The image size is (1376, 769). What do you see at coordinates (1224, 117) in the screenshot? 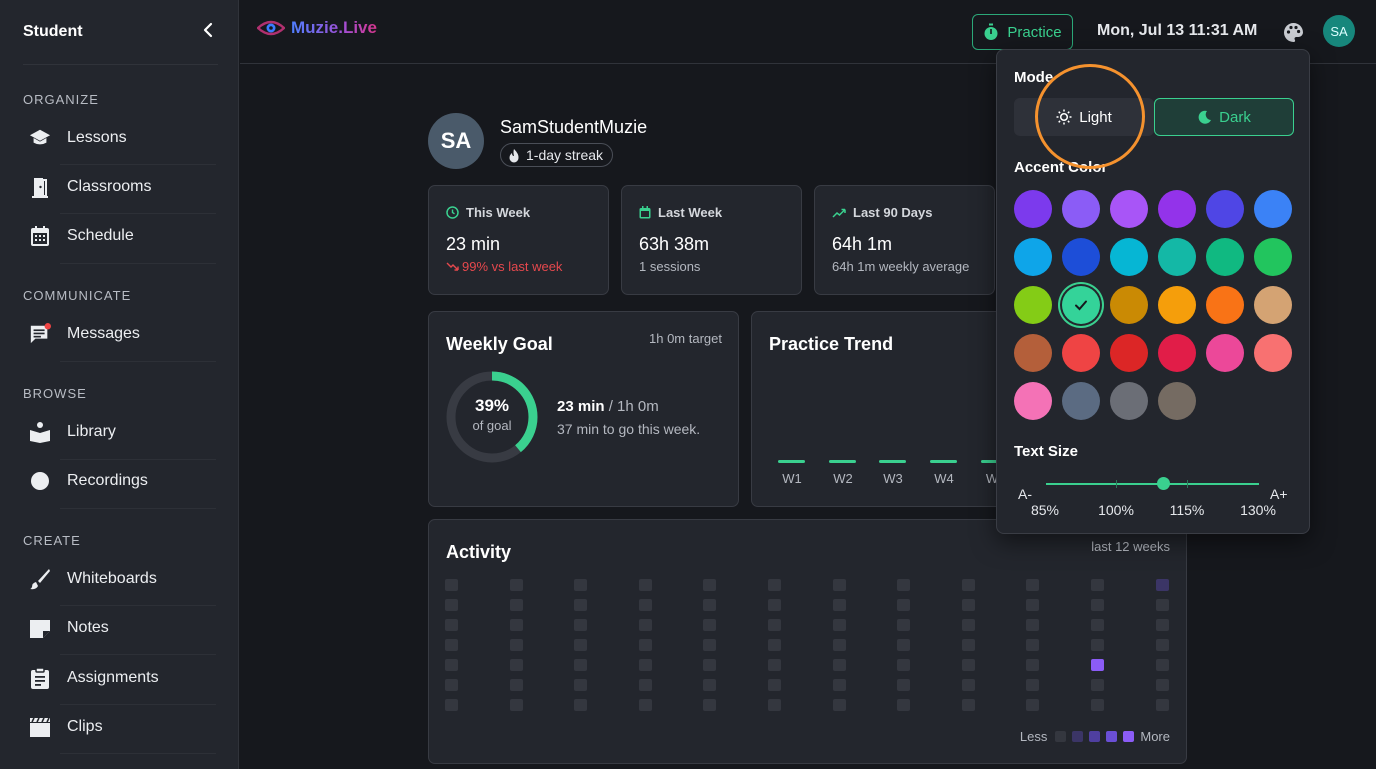
I see `dark-mode-button: Dark` at bounding box center [1224, 117].